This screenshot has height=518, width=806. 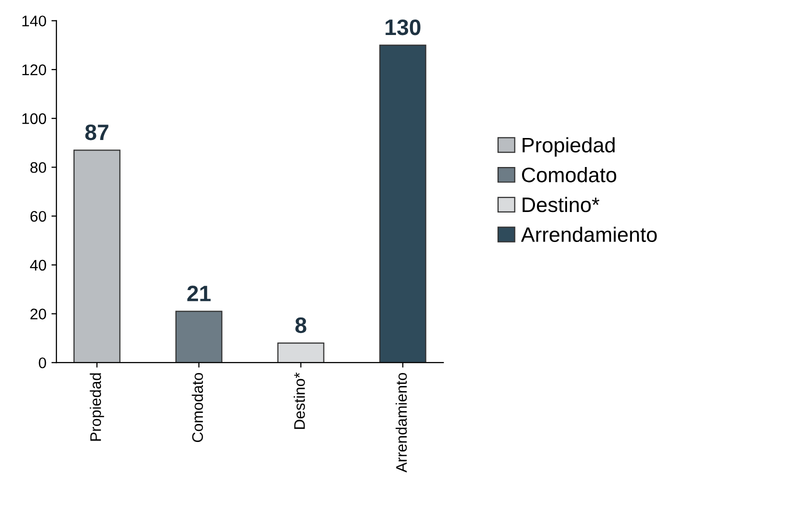 I want to click on y-tick-label: 0, so click(x=42, y=362).